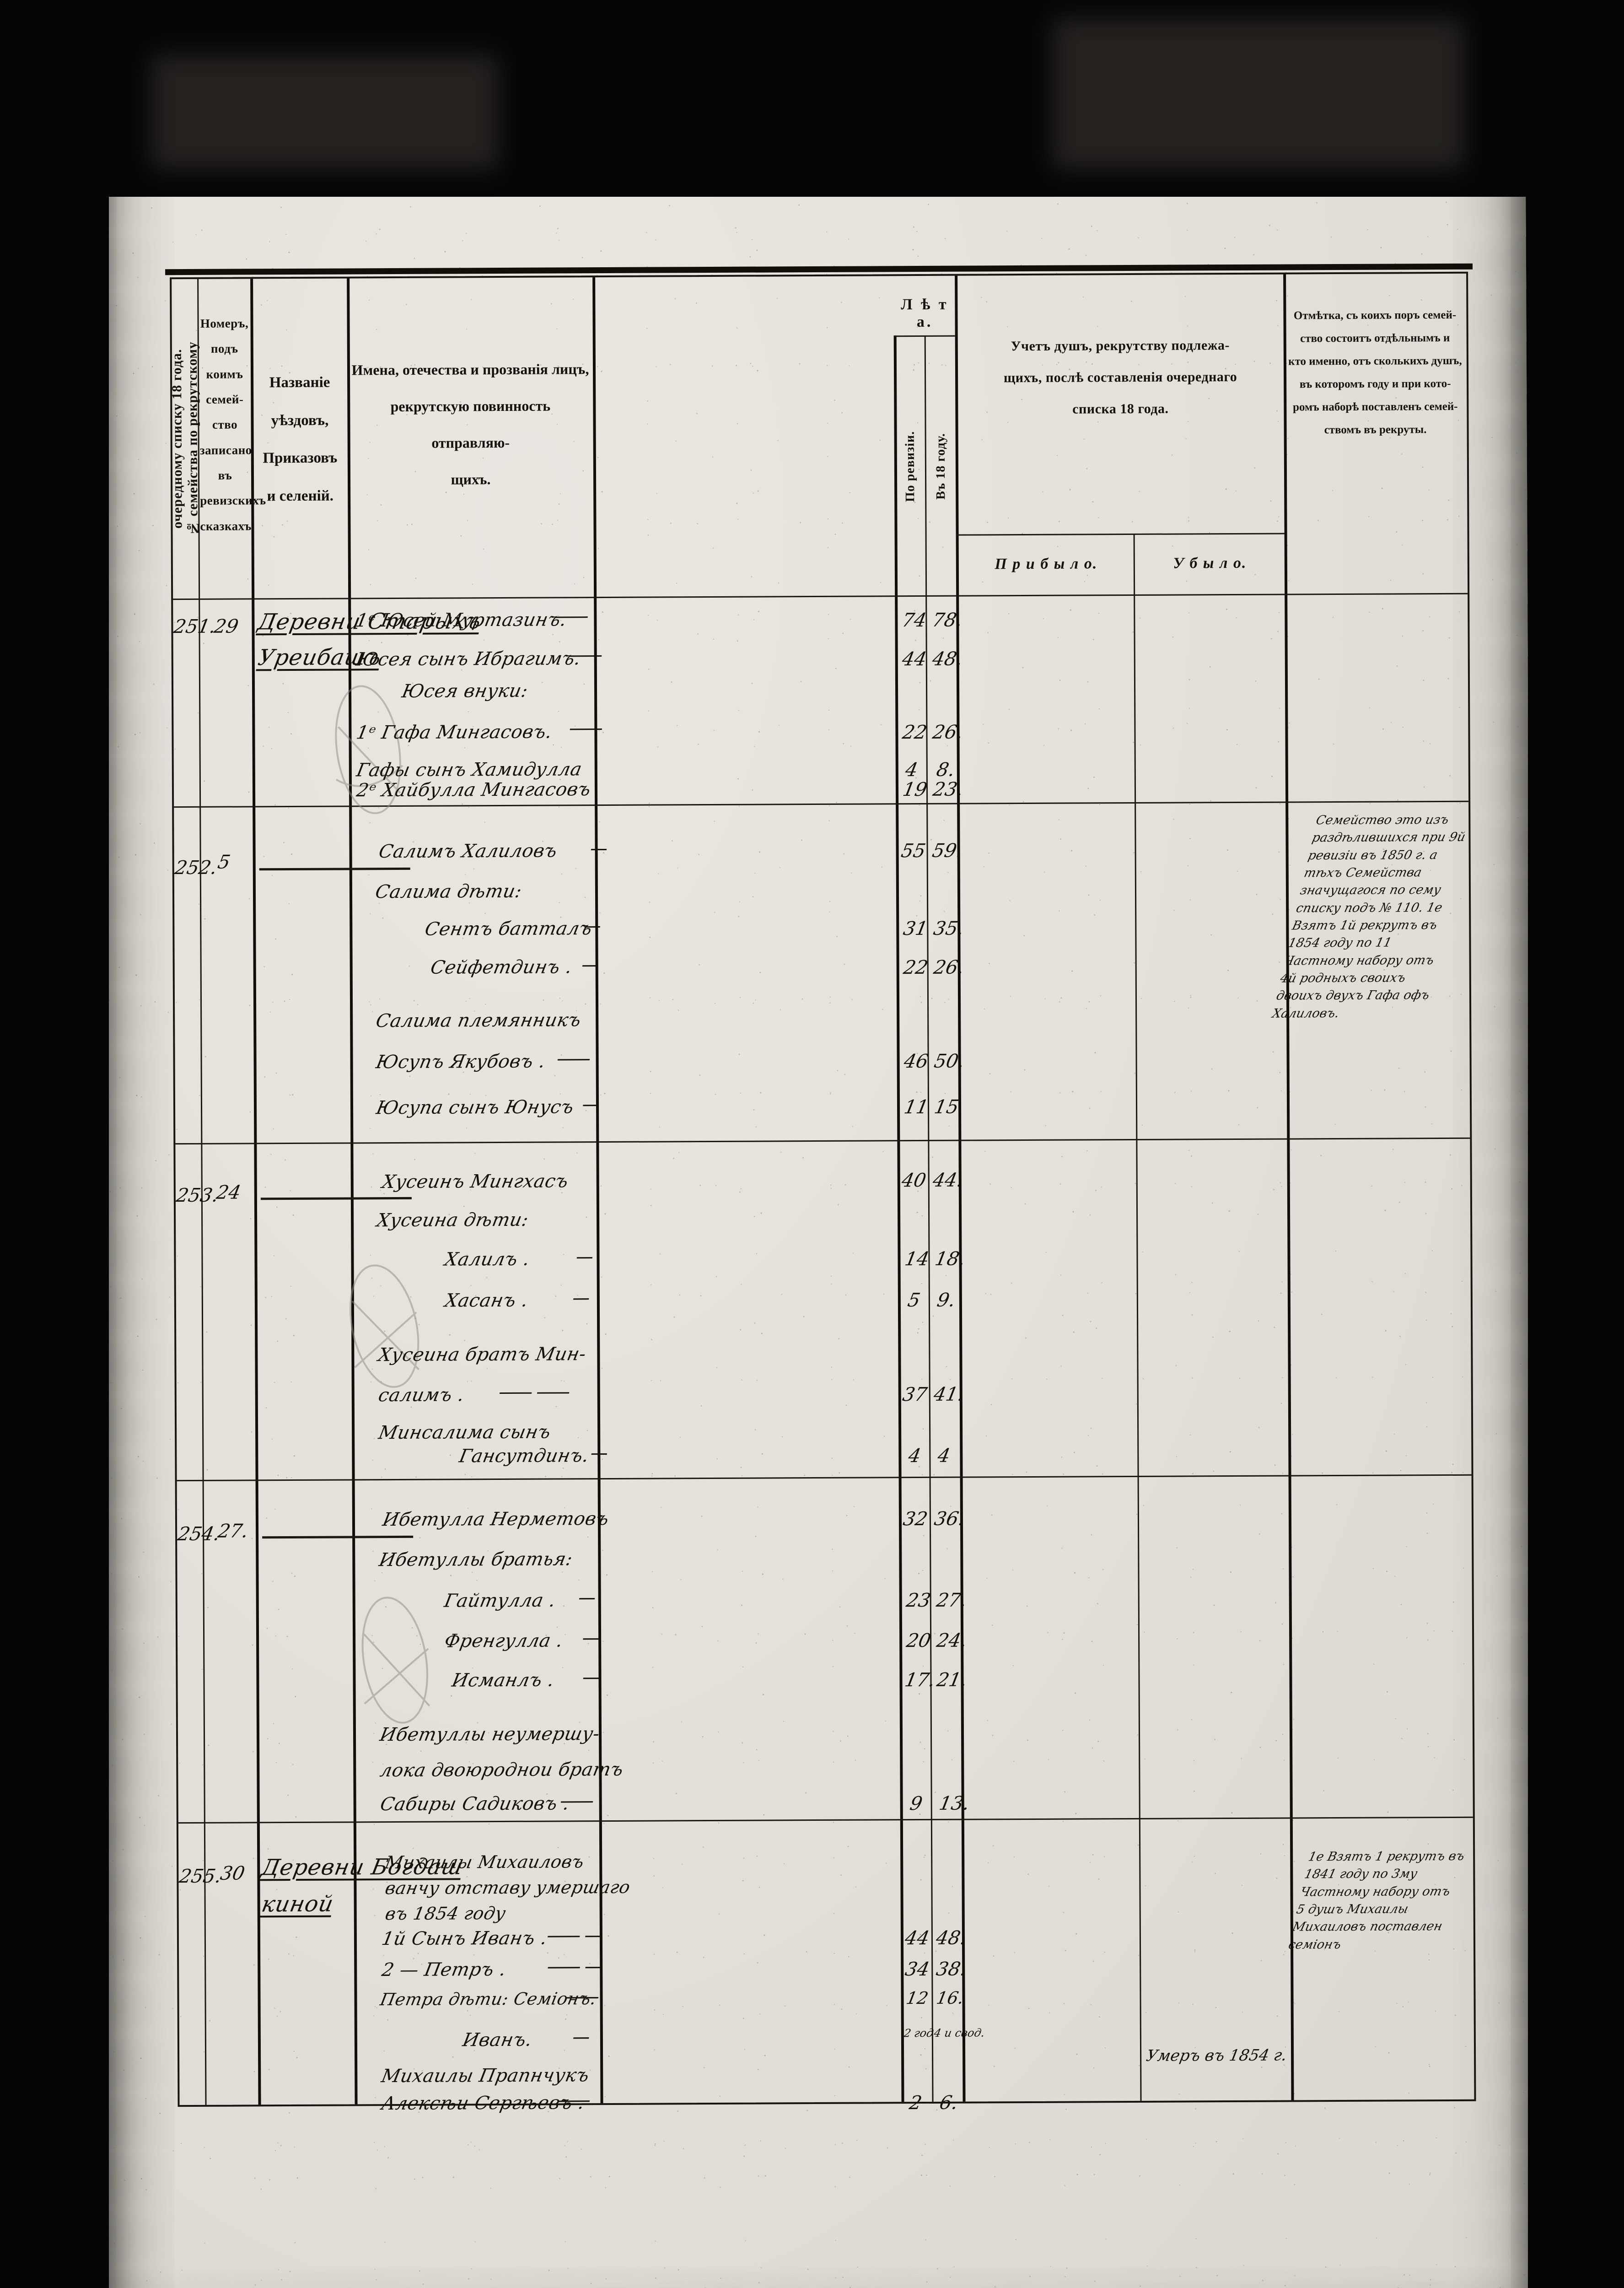 Image resolution: width=1624 pixels, height=2288 pixels. Describe the element at coordinates (949, 967) in the screenshot. I see `age-in-year: 26.` at that location.